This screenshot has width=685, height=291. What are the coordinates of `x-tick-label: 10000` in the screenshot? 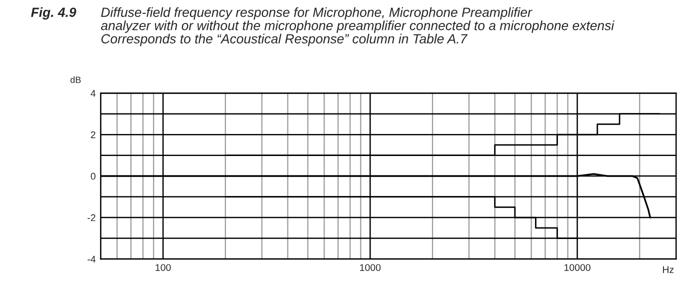 It's located at (577, 267).